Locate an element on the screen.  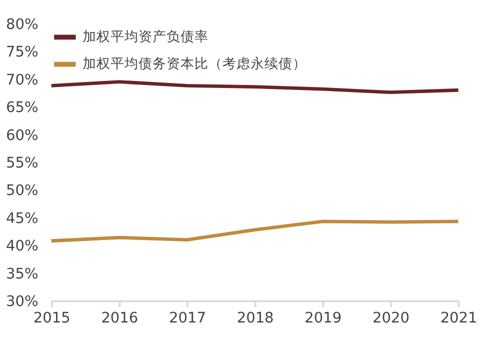
y-tick-label: 35% is located at coordinates (22, 274).